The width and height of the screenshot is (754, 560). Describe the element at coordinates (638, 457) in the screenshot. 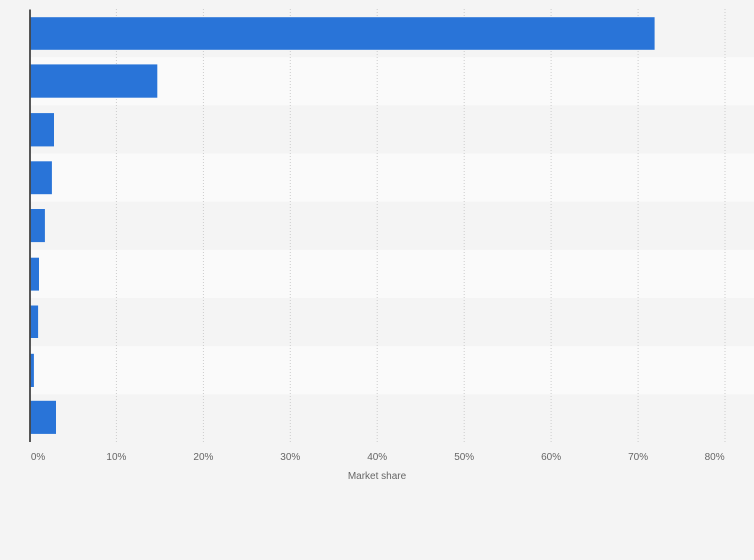

I see `svg-text: 70%` at that location.